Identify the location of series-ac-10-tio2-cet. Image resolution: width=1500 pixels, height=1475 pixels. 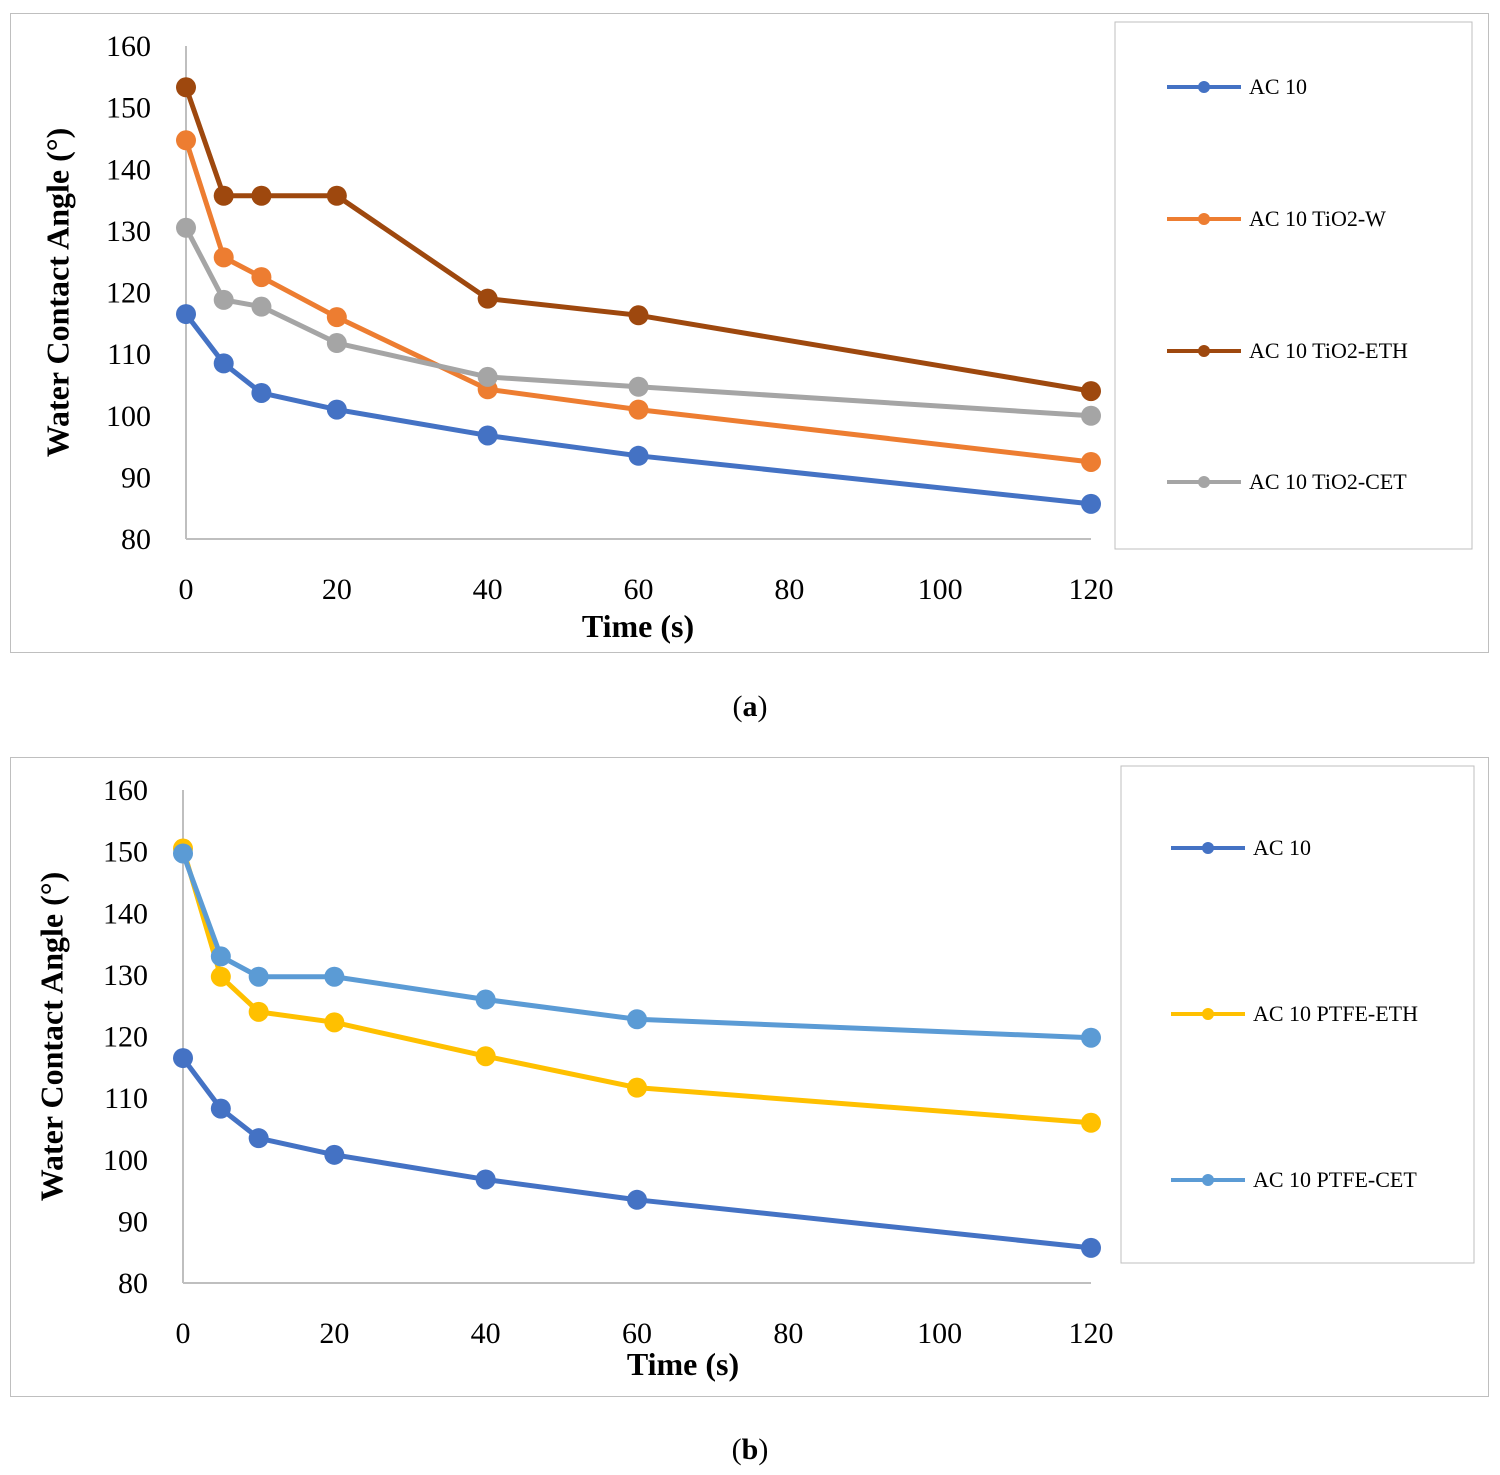
(638, 321).